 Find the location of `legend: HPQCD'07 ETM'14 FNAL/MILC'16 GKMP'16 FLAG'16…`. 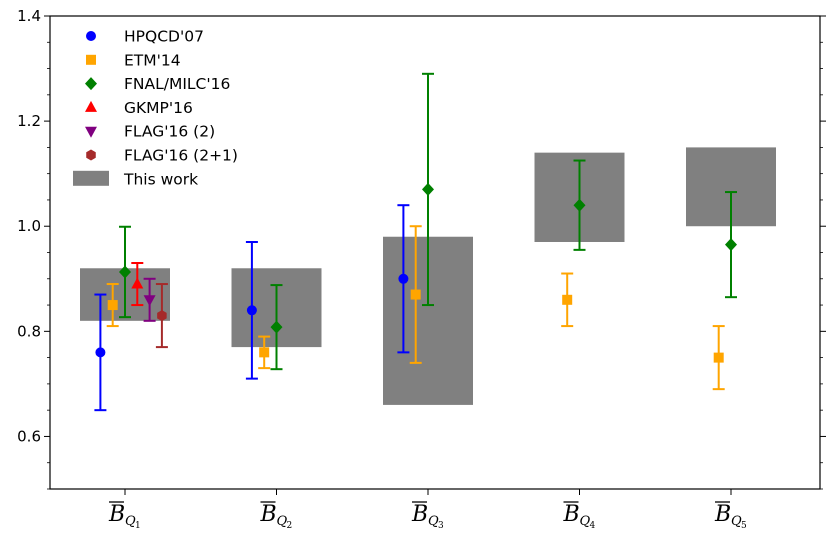

legend: HPQCD'07 ETM'14 FNAL/MILC'16 GKMP'16 FLAG'16… is located at coordinates (155, 108).